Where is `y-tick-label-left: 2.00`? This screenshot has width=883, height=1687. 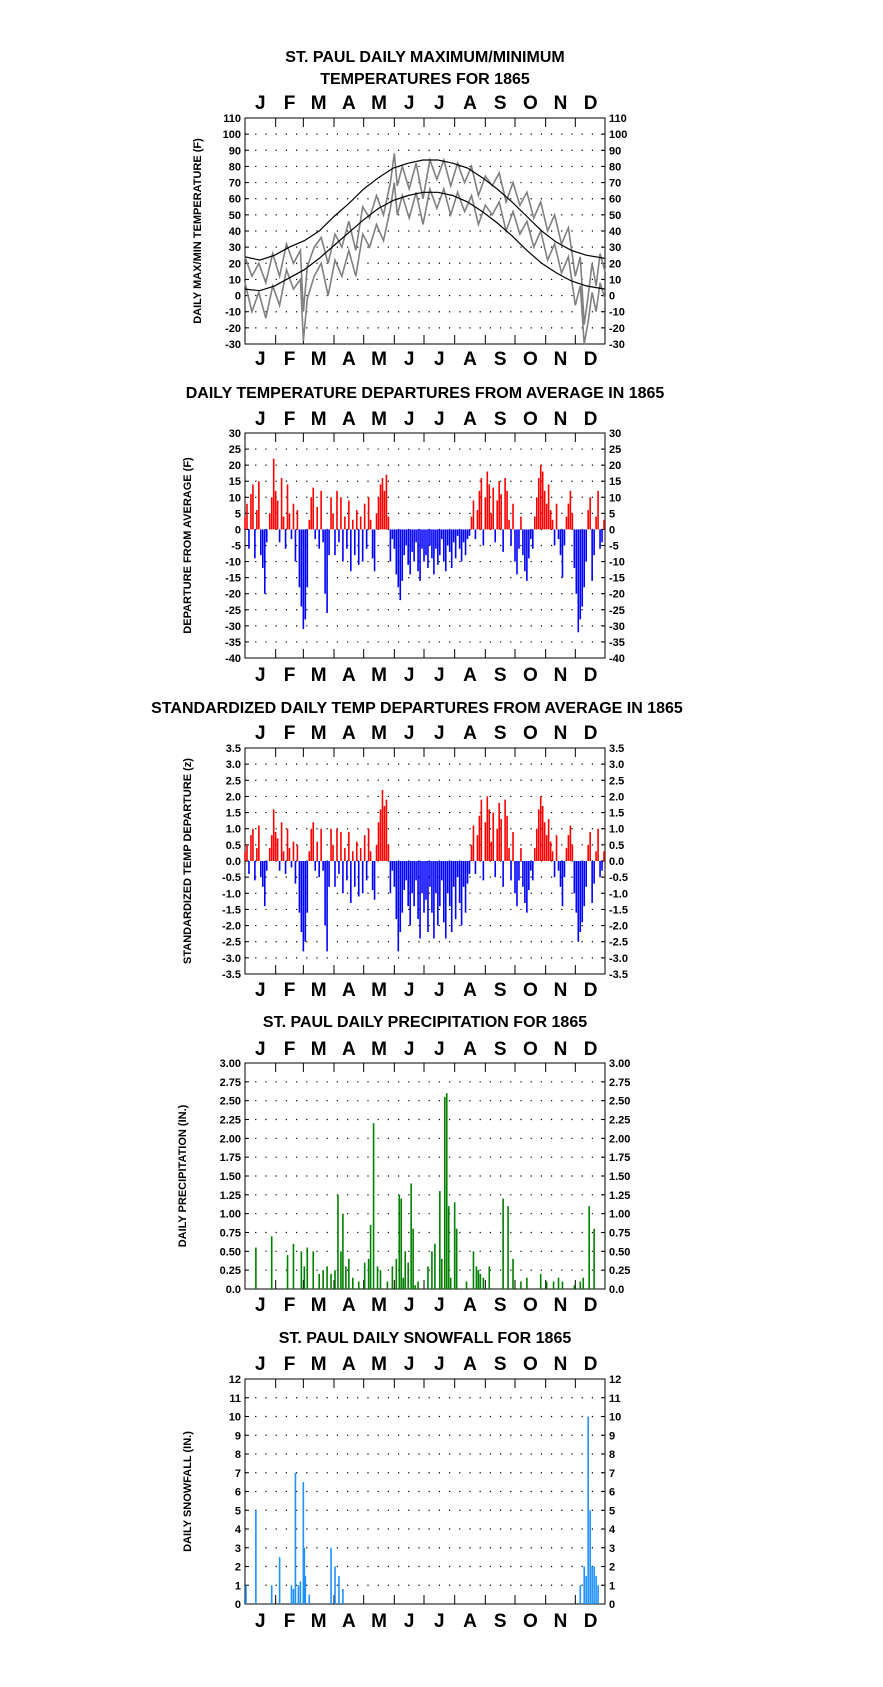 y-tick-label-left: 2.00 is located at coordinates (230, 1139).